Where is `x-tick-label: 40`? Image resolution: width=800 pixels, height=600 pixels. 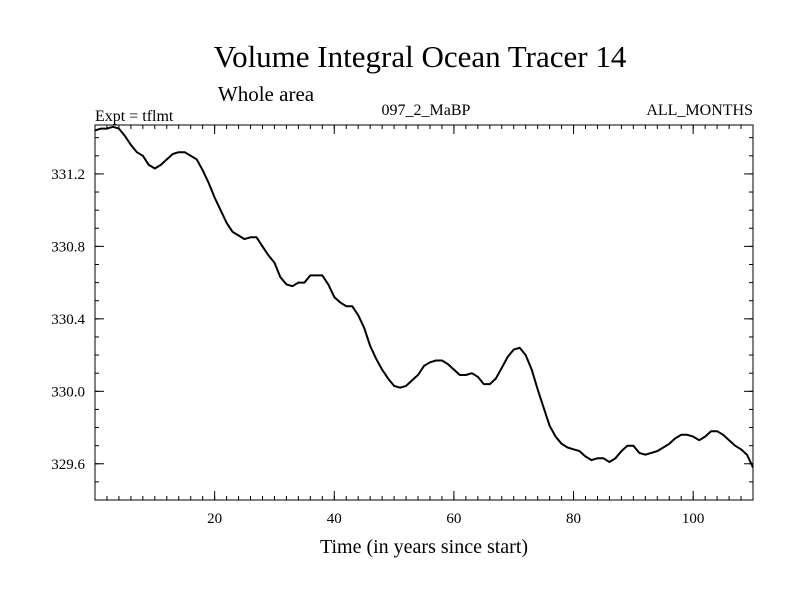 x-tick-label: 40 is located at coordinates (334, 519).